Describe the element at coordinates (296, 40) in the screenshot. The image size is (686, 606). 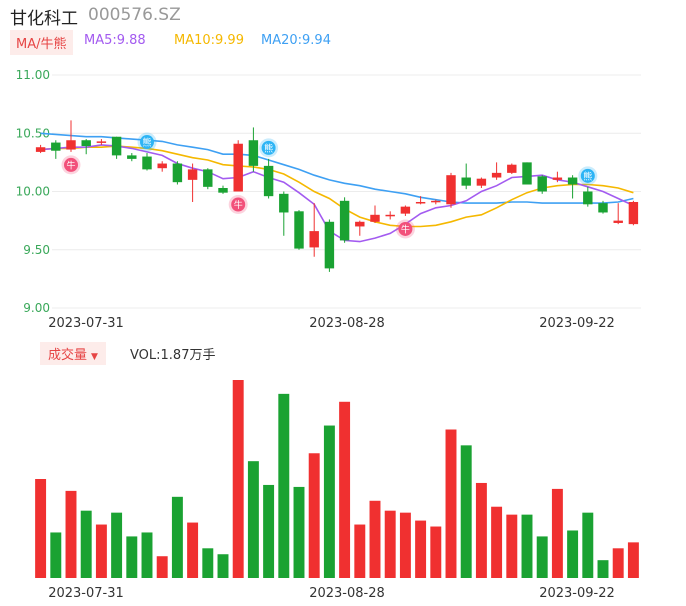
I see `ma20-value: MA20:9.94` at that location.